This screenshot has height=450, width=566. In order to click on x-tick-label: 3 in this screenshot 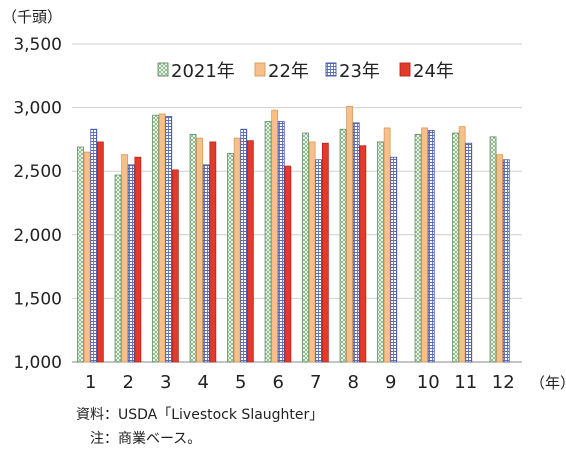, I will do `click(165, 382)`.